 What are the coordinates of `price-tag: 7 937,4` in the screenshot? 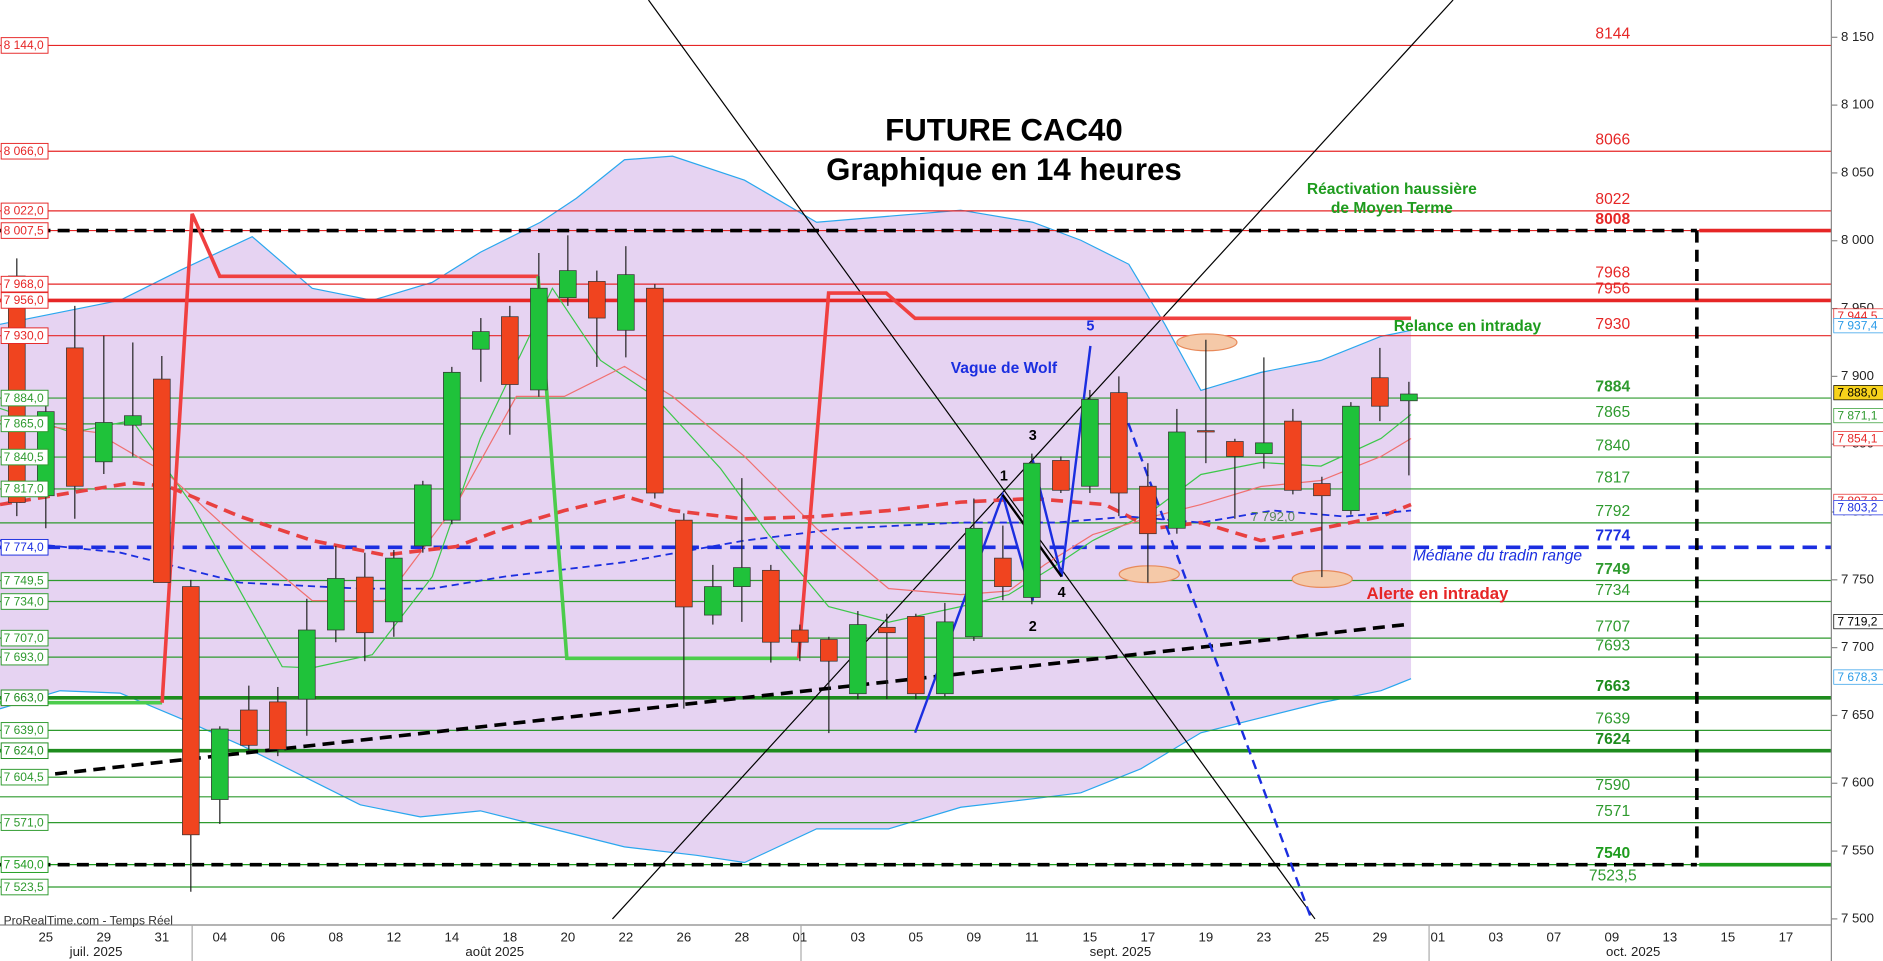 It's located at (1857, 325).